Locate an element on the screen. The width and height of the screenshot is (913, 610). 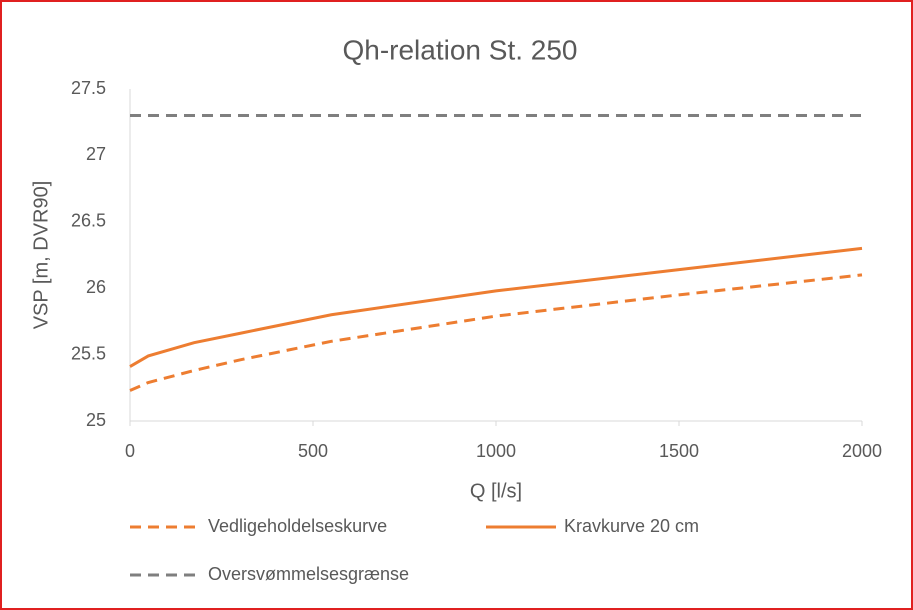
y-tick-label: 27 is located at coordinates (96, 154).